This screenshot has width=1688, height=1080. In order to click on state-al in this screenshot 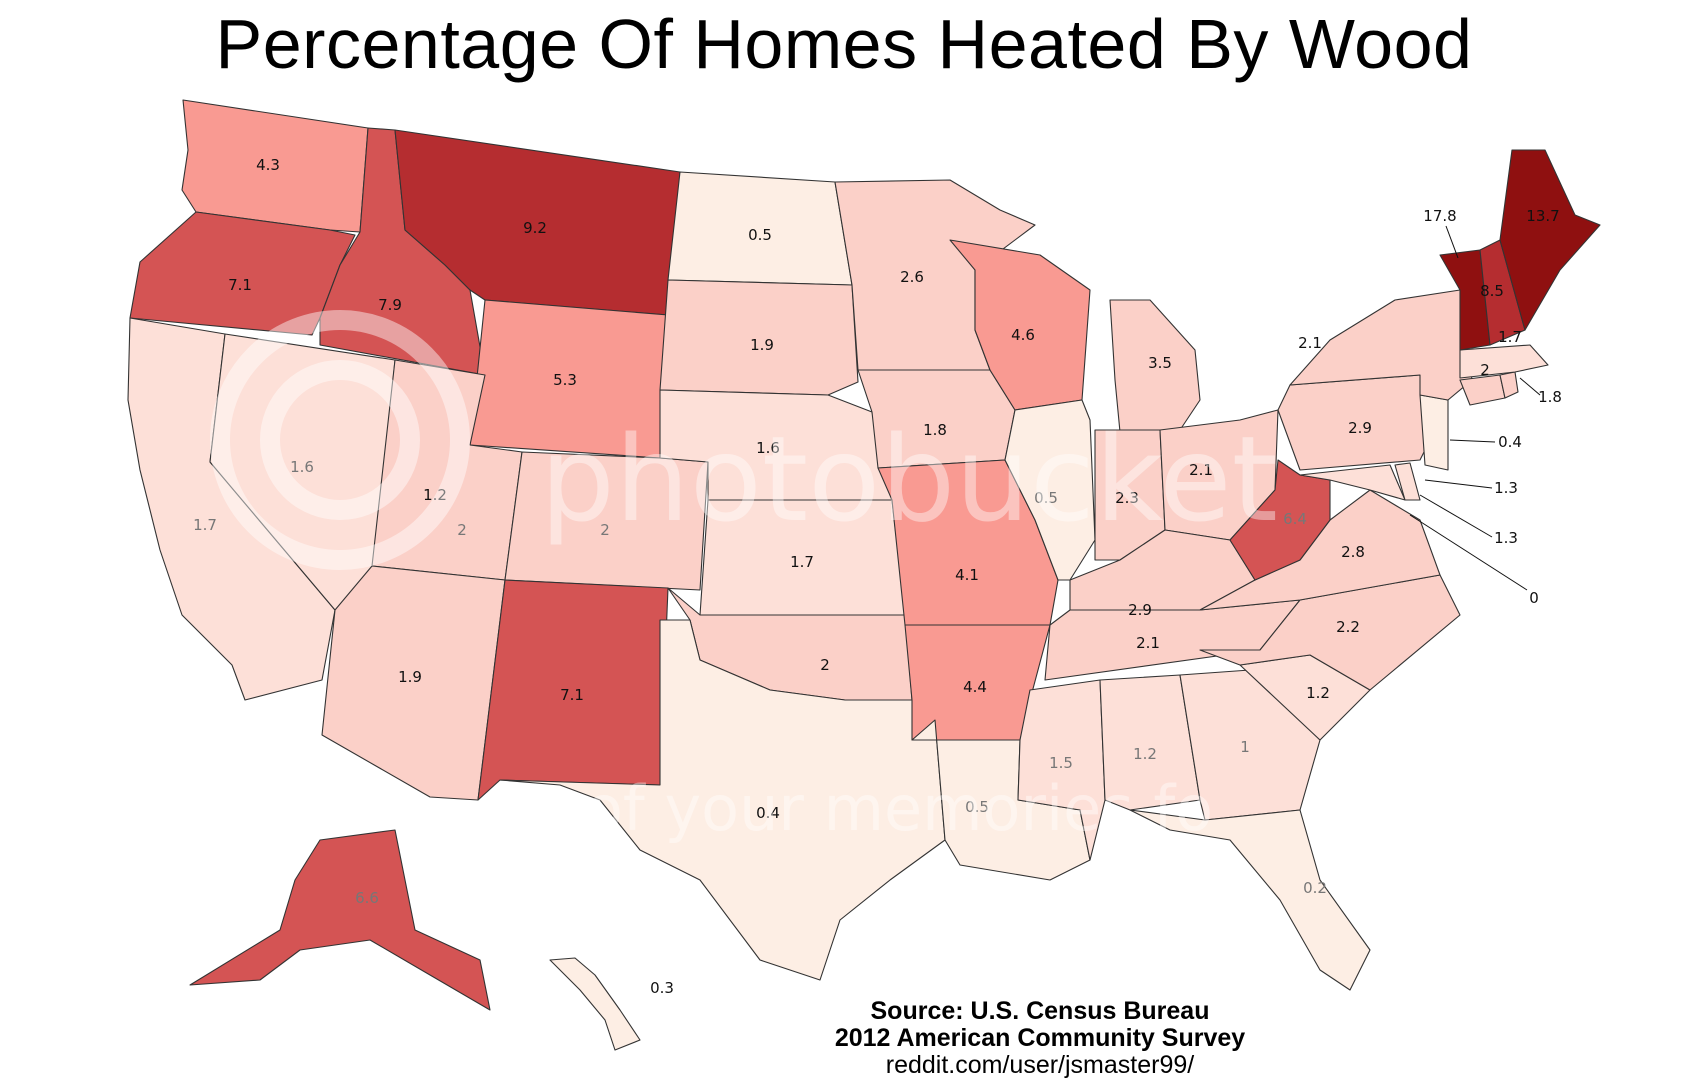, I will do `click(1150, 742)`.